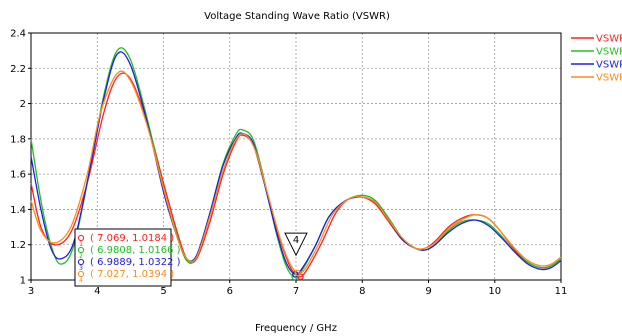  Describe the element at coordinates (428, 291) in the screenshot. I see `x-tick-label: 9` at that location.